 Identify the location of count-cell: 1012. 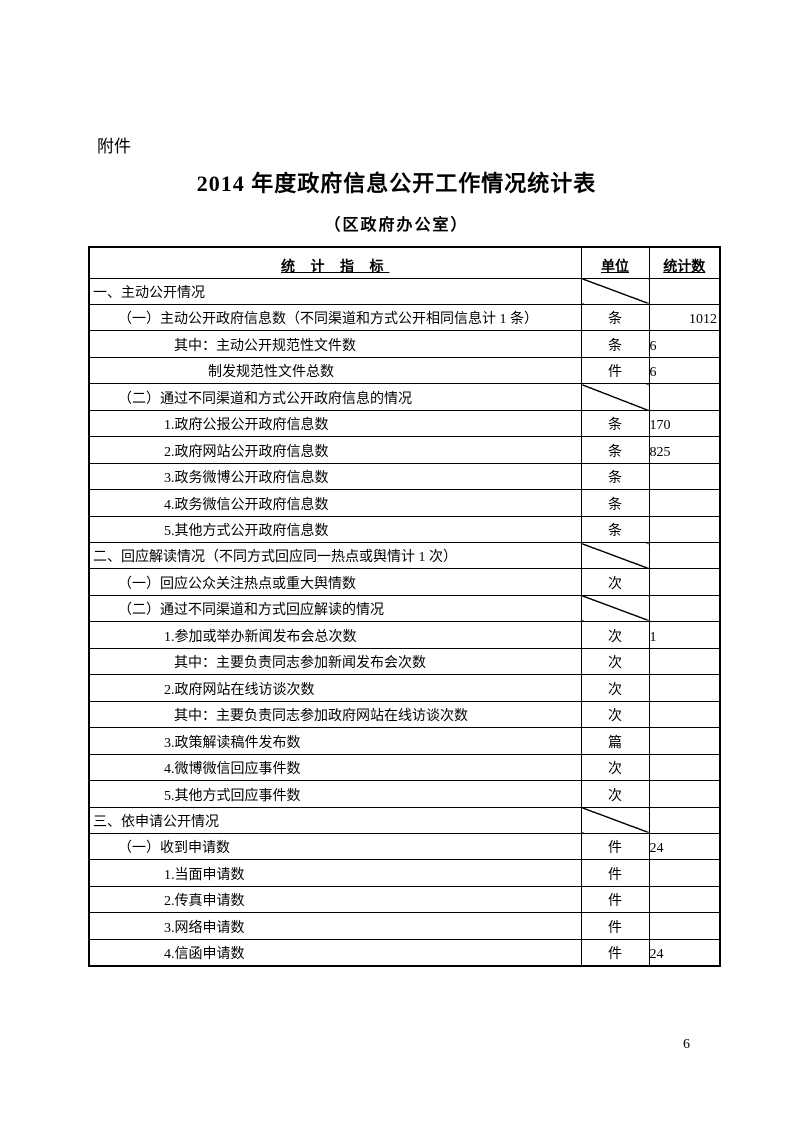
(684, 317).